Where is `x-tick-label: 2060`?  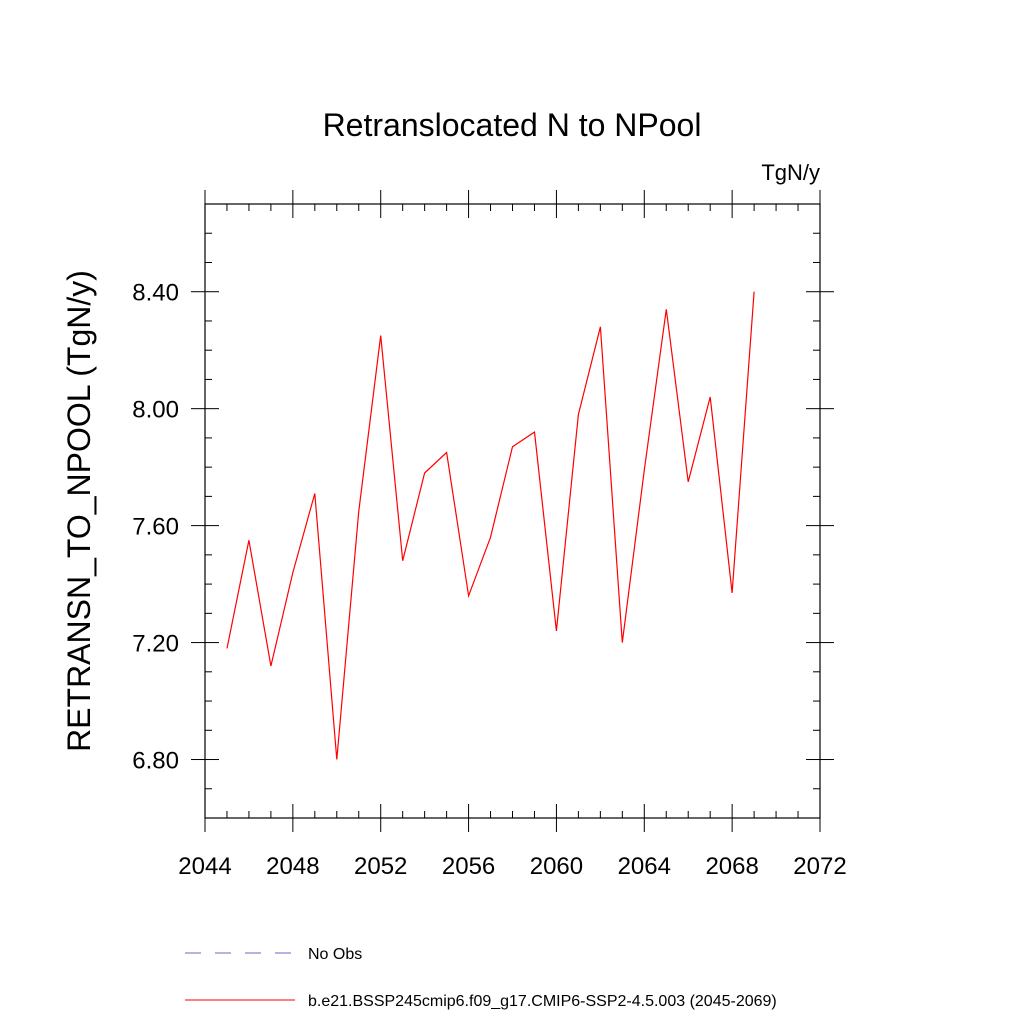 x-tick-label: 2060 is located at coordinates (556, 866).